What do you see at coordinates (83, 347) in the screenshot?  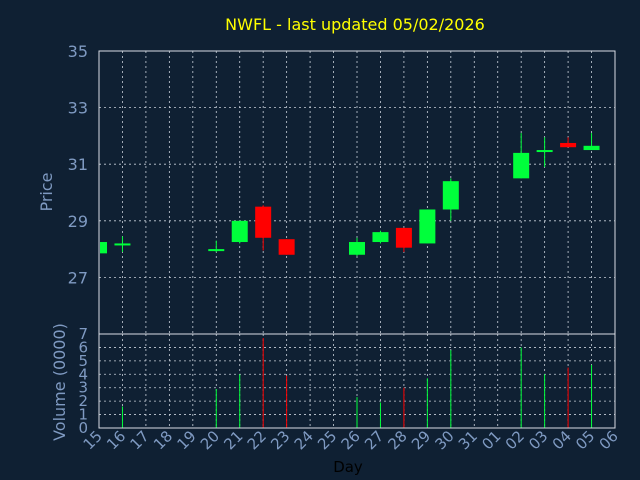 I see `volume-tick-label: 6` at bounding box center [83, 347].